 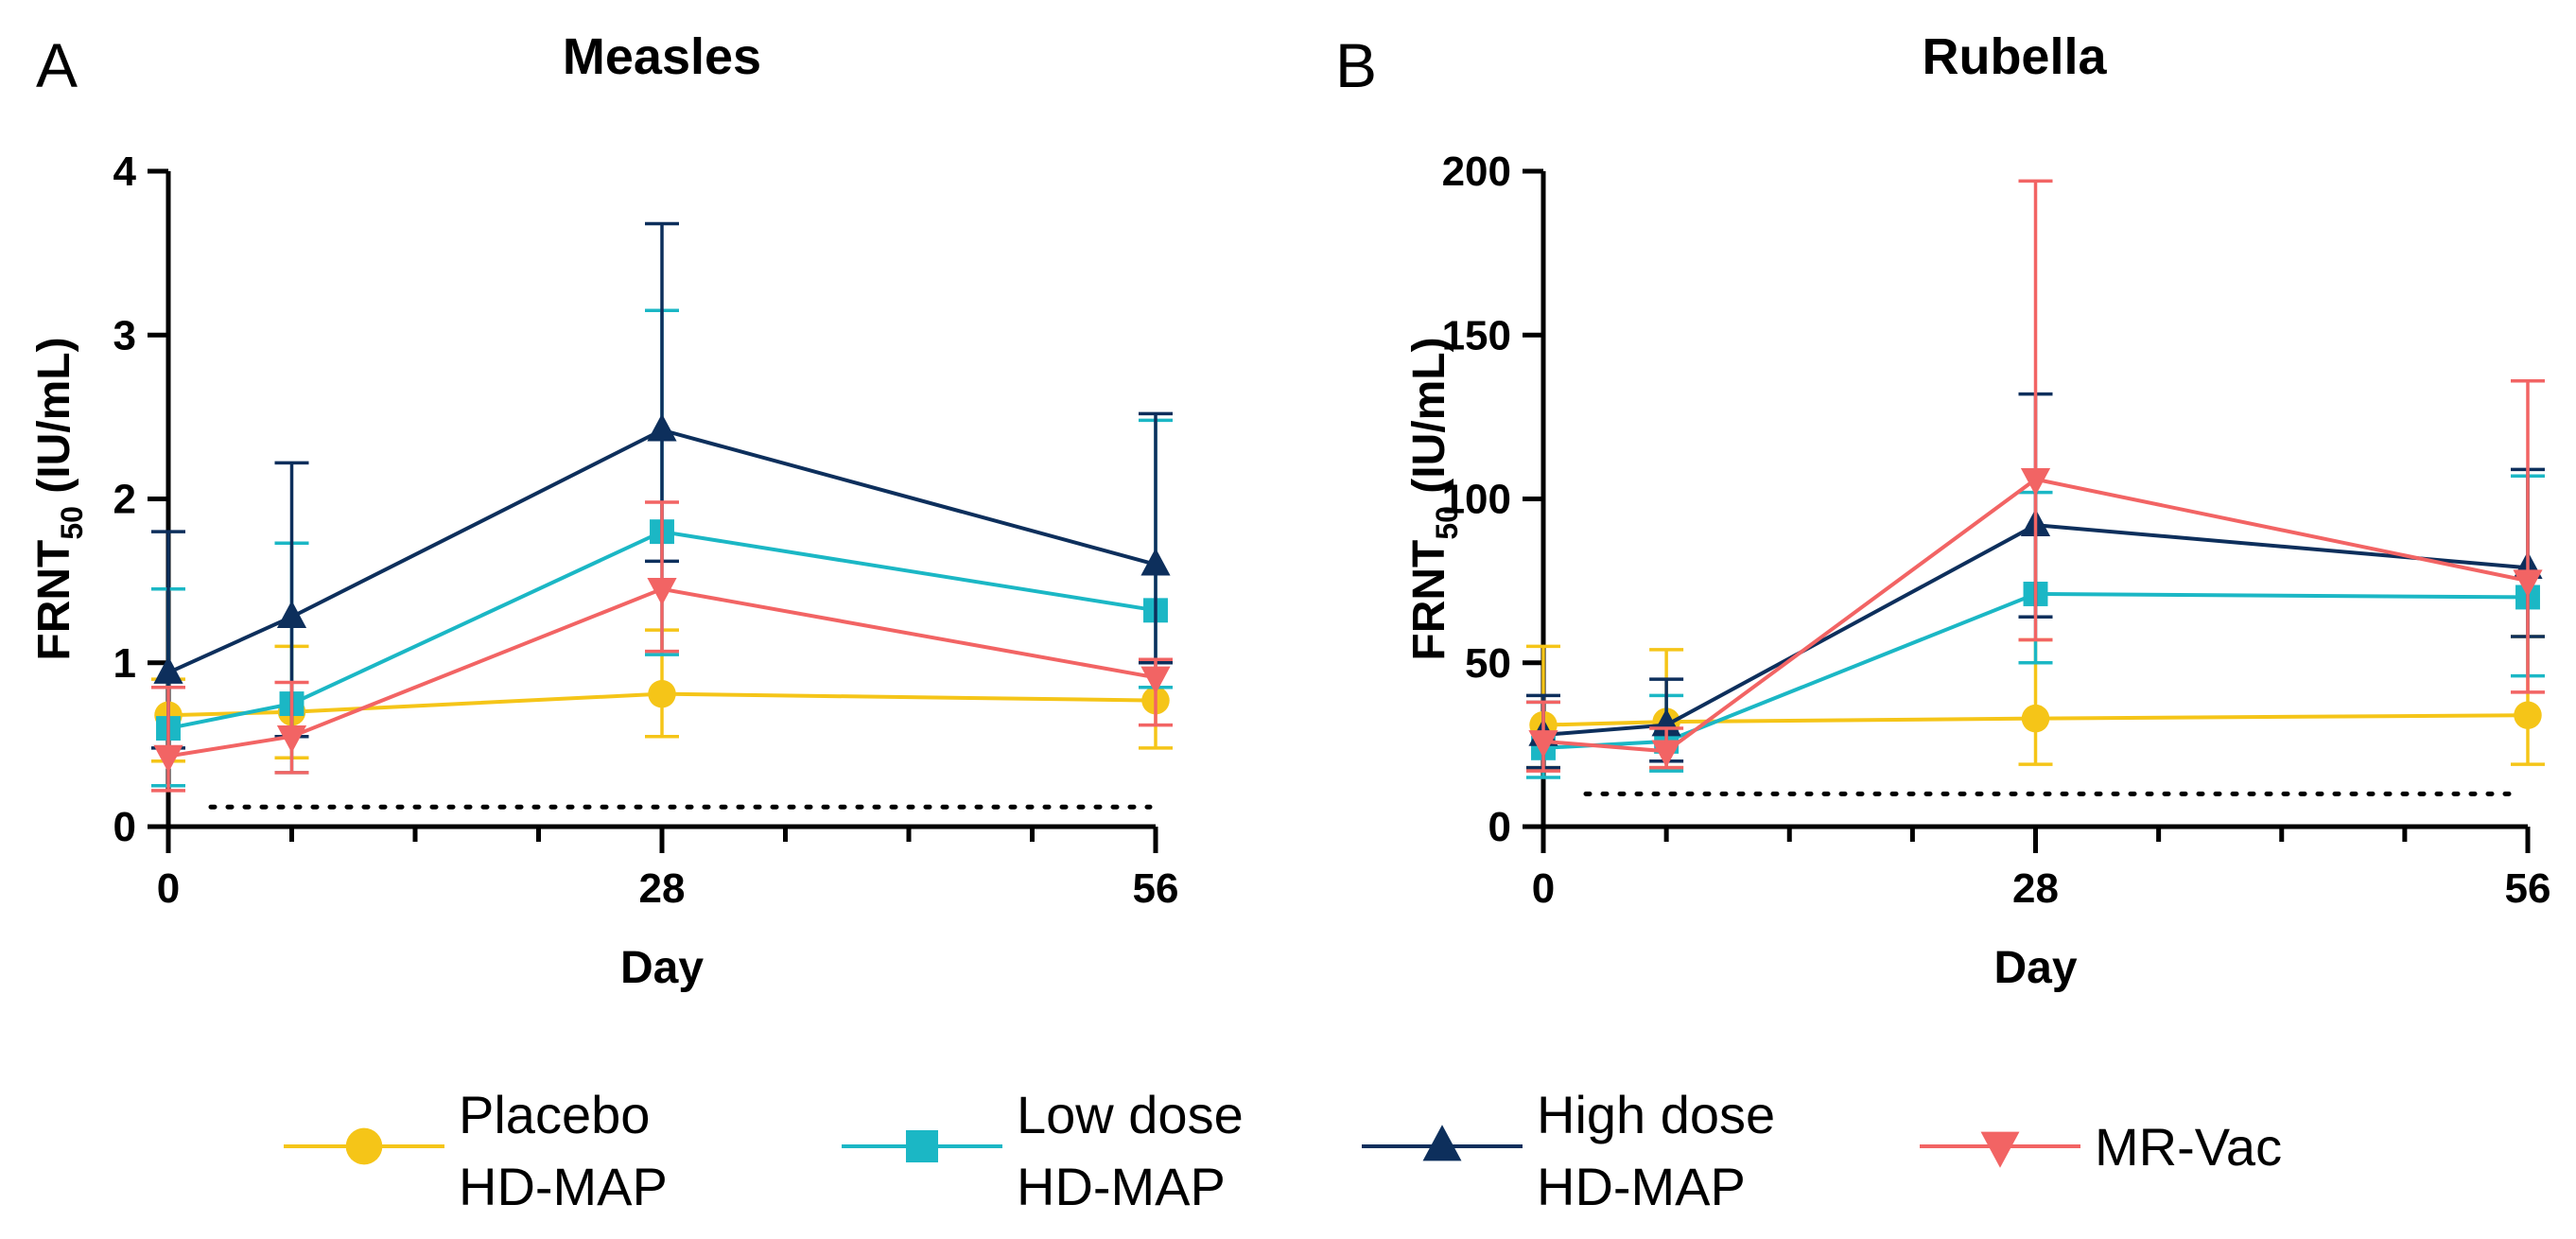 What do you see at coordinates (1130, 1114) in the screenshot?
I see `legend-label: Low dose` at bounding box center [1130, 1114].